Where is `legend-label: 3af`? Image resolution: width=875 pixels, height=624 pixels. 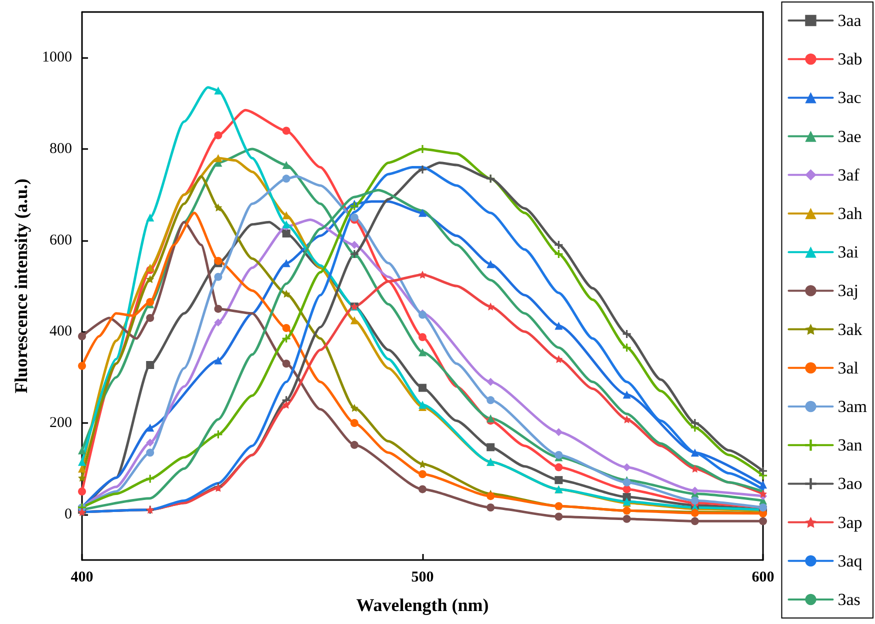 legend-label: 3af is located at coordinates (849, 174).